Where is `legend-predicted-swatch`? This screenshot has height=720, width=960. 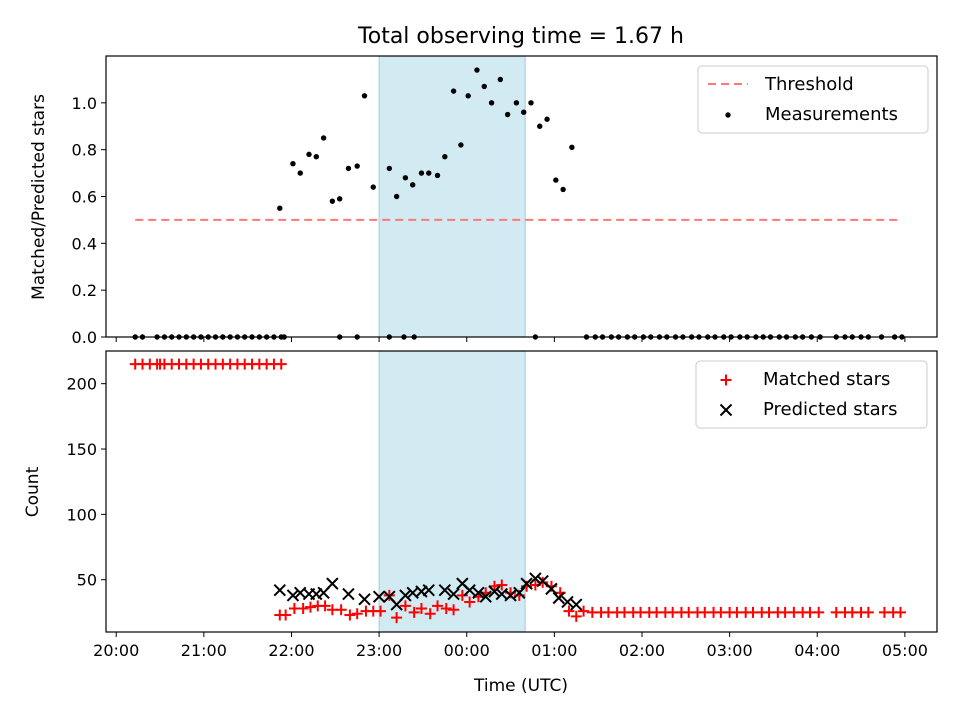 legend-predicted-swatch is located at coordinates (726, 410).